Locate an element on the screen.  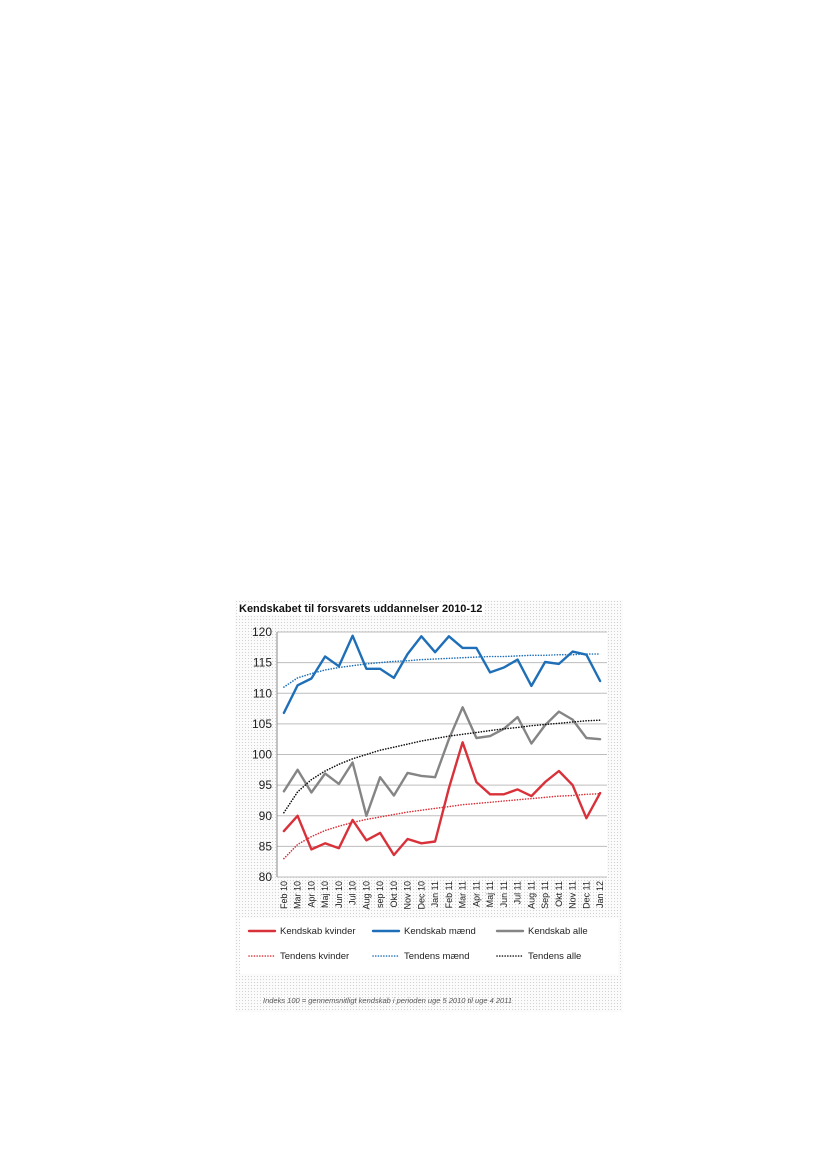
x-tick-label-23: Jan 12 is located at coordinates (600, 894).